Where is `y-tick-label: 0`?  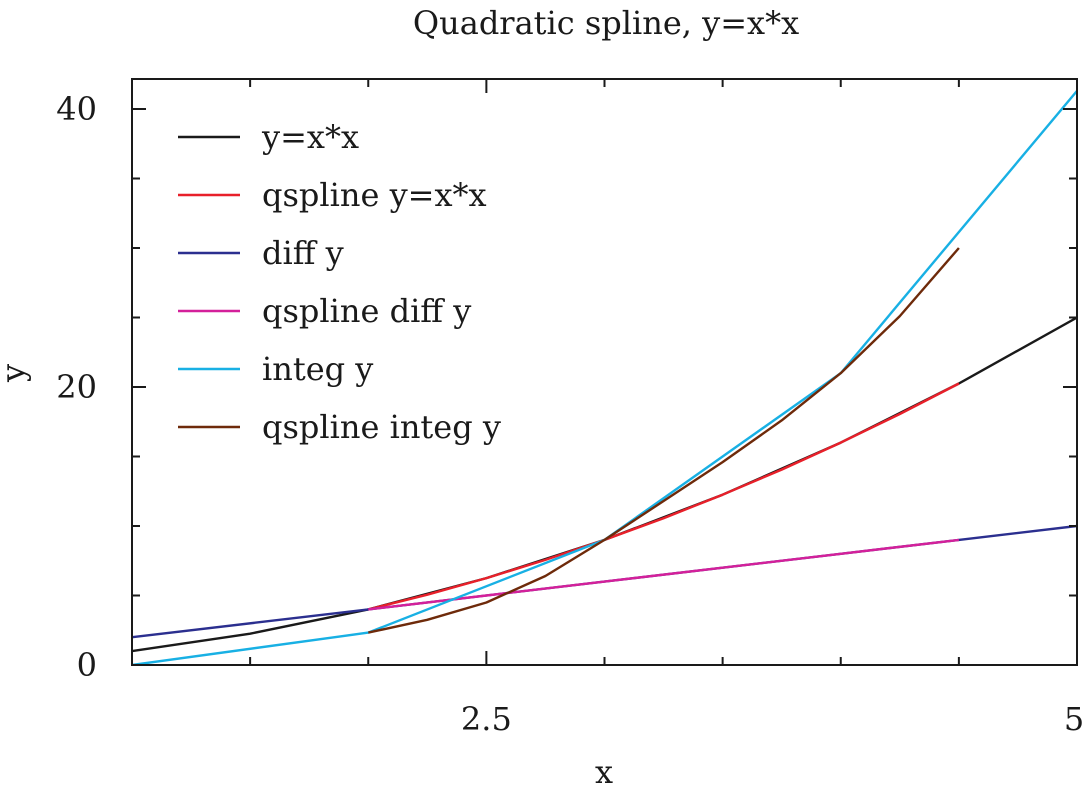
y-tick-label: 0 is located at coordinates (87, 665).